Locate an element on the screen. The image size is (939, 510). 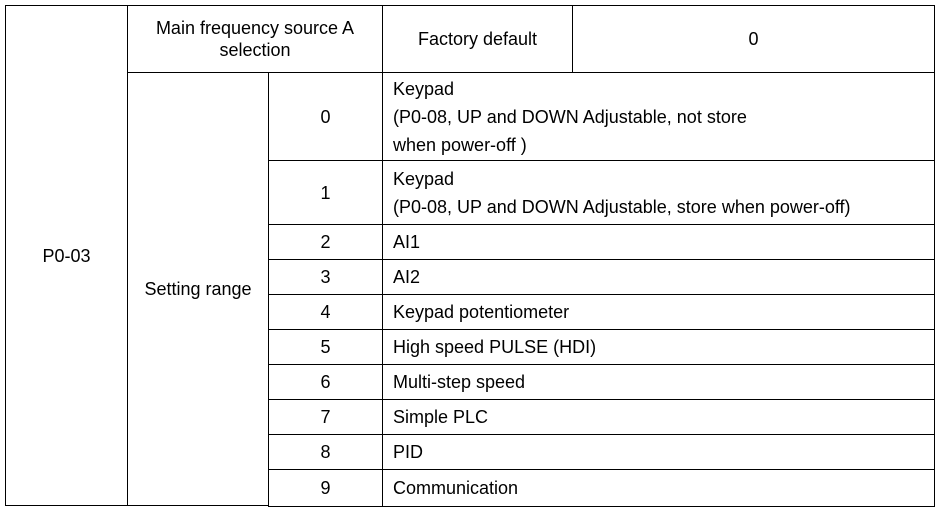
factory-default-value: 0 is located at coordinates (753, 39).